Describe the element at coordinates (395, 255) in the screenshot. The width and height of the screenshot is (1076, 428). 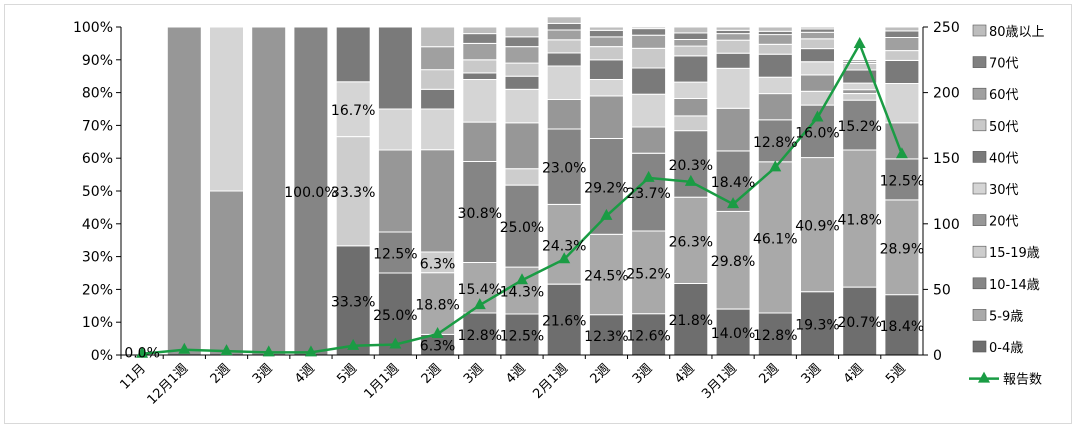
I see `data-label: 12.5%` at that location.